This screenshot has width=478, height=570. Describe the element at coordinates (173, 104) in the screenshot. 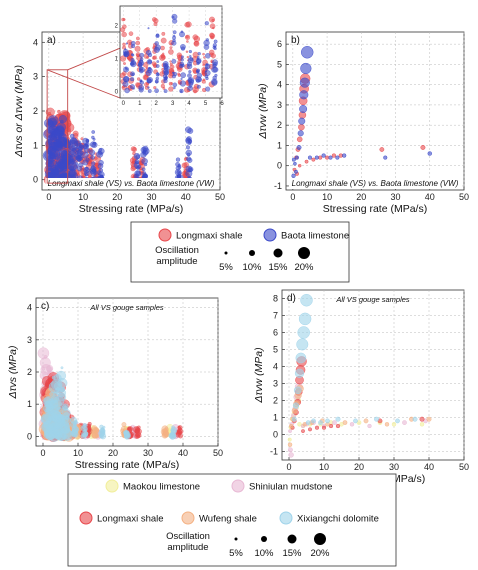

I see `inset-x-tick-label: 3` at that location.